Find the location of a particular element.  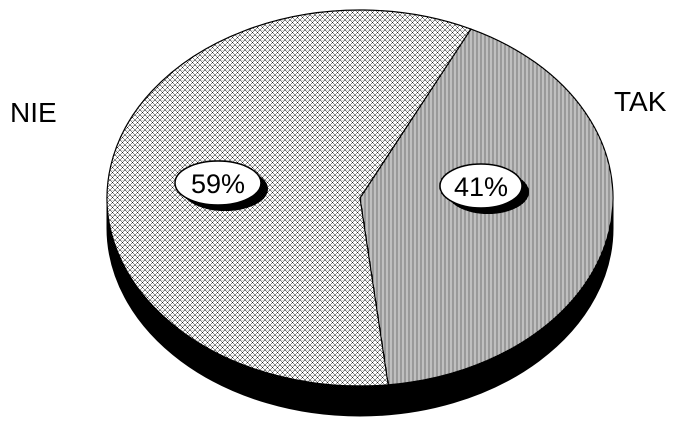

data-label-bubble-nie: 59% is located at coordinates (221, 185).